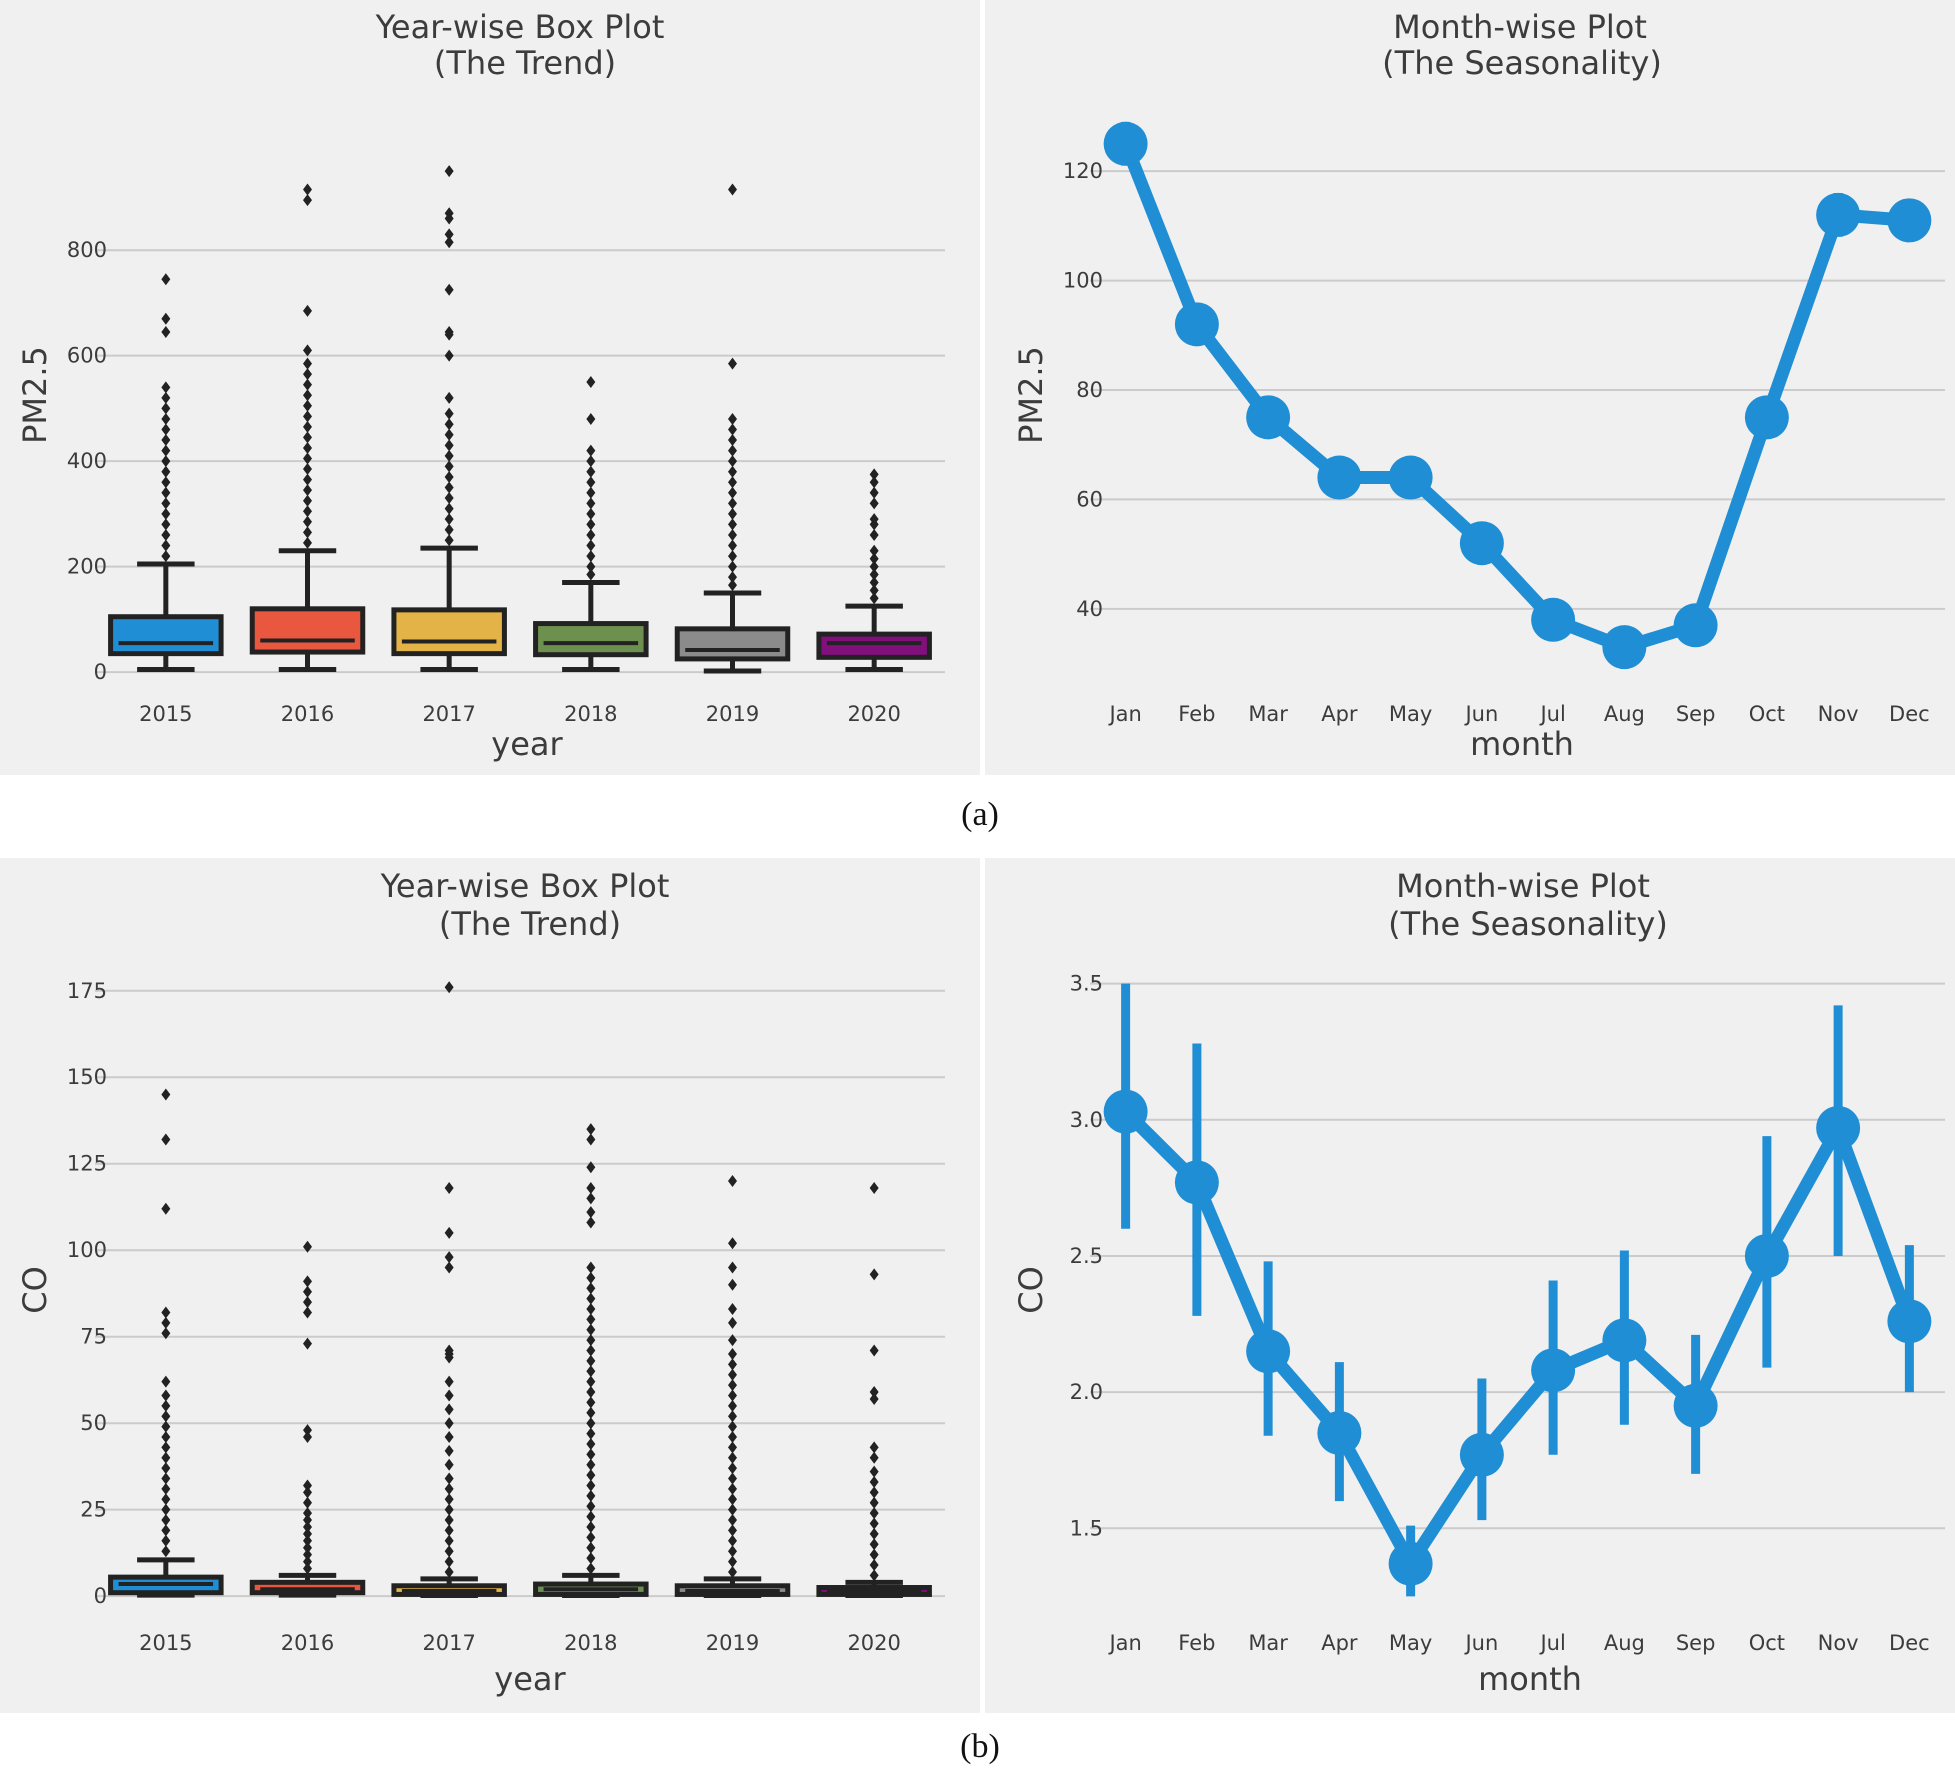 The height and width of the screenshot is (1774, 1955). I want to click on chart-title: Month-wise Plot, so click(1523, 886).